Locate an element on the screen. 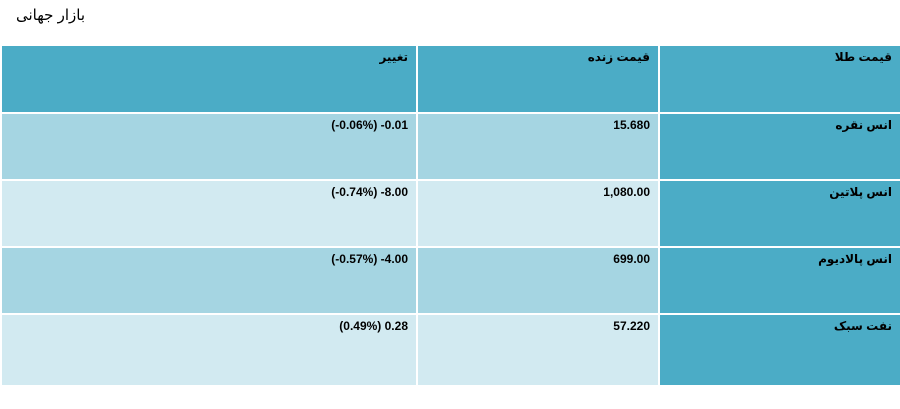  change-value: (-0.06%) -0.01 is located at coordinates (369, 125).